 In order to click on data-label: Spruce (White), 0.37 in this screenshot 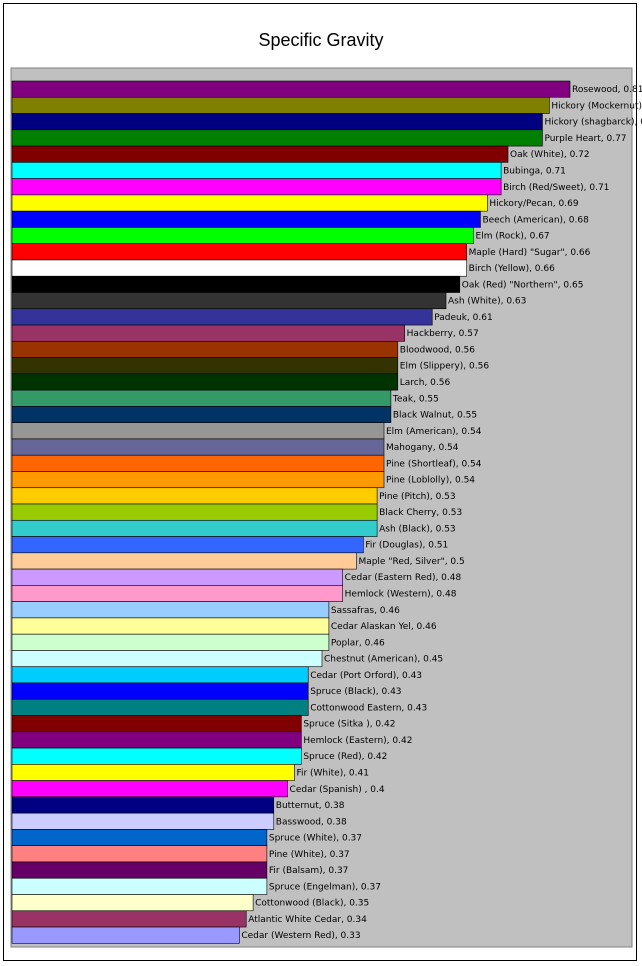, I will do `click(315, 839)`.